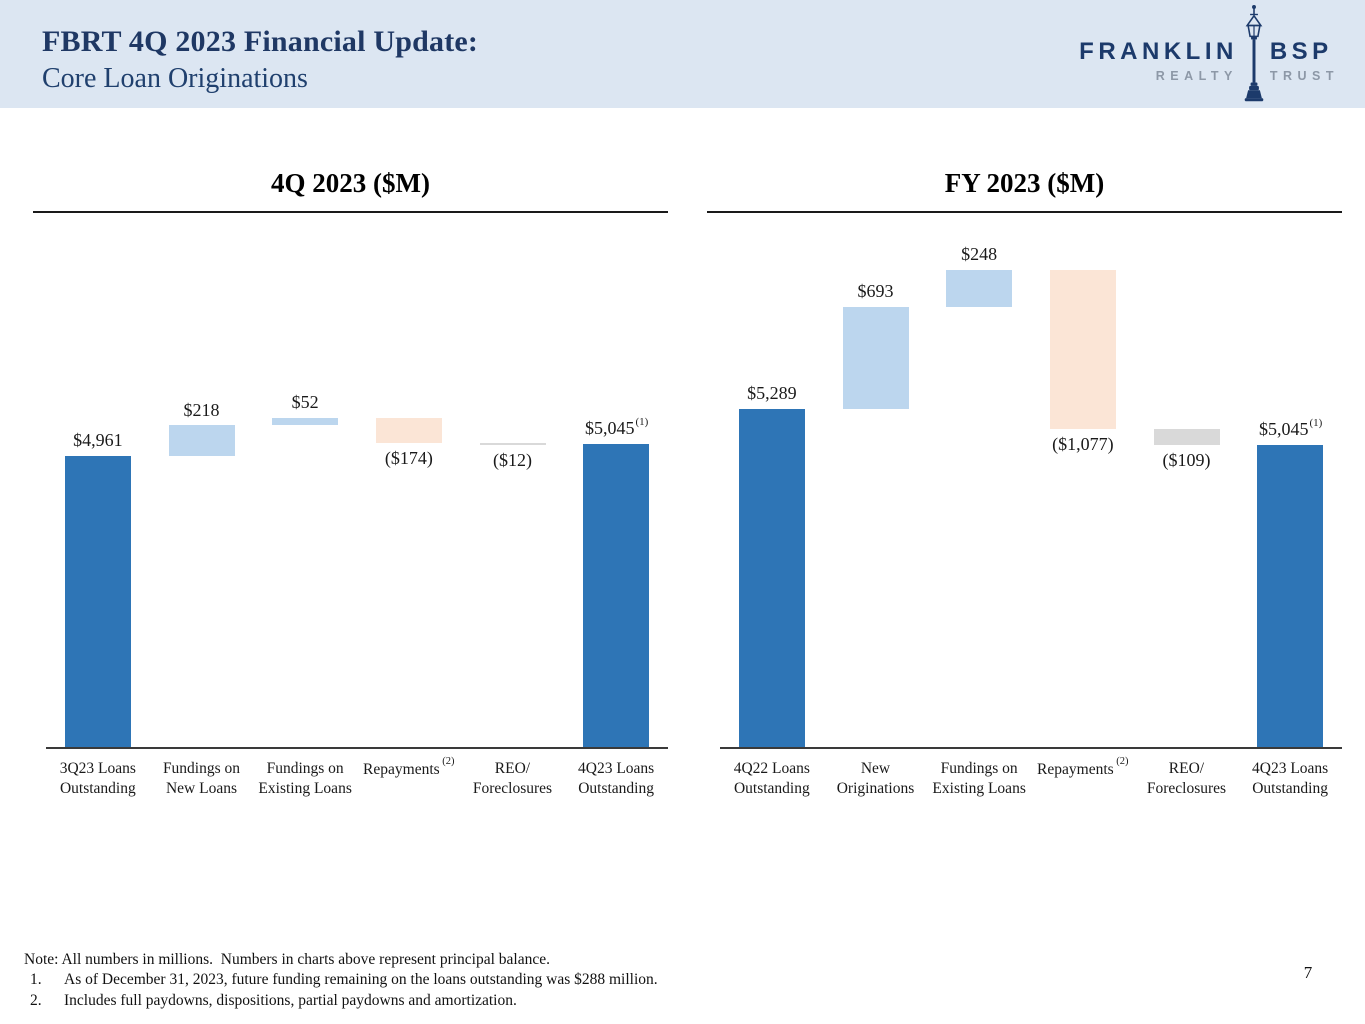 Image resolution: width=1365 pixels, height=1024 pixels. I want to click on logo-sub-trust: TRUST, so click(1304, 76).